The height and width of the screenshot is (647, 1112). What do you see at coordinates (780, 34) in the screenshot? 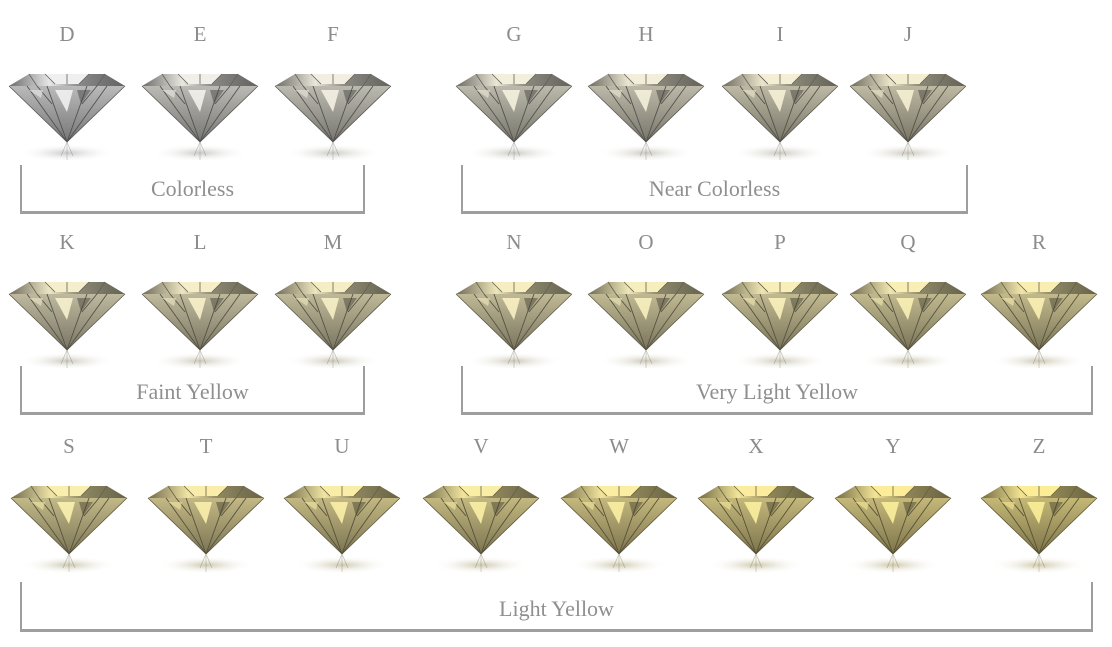
I see `grade-letter: I` at bounding box center [780, 34].